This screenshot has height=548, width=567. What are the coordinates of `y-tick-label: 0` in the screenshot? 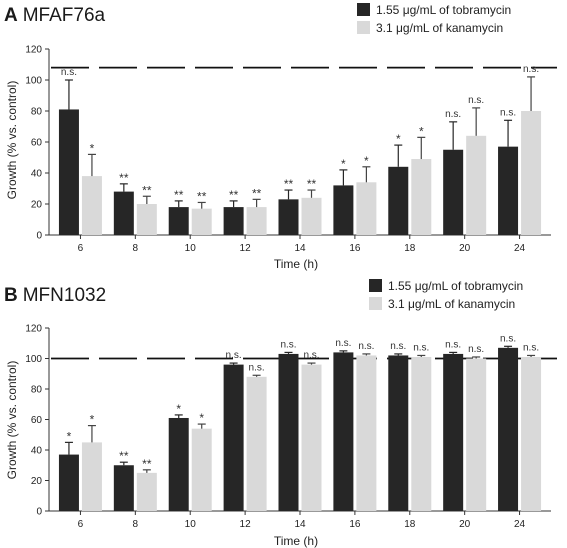 It's located at (39, 512).